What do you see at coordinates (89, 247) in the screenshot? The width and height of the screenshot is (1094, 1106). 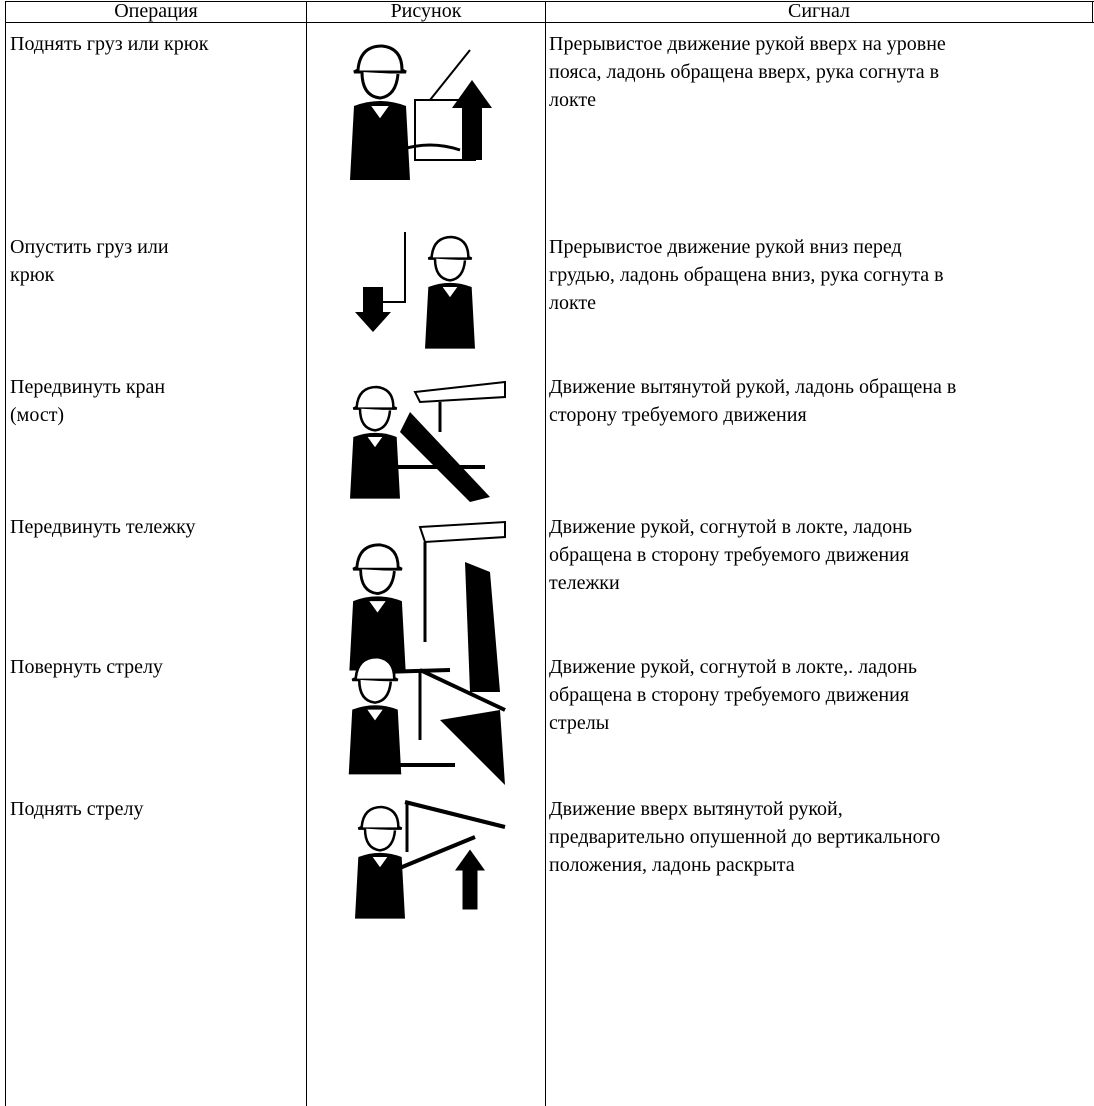 I see `operation-text: Опустить груз или` at bounding box center [89, 247].